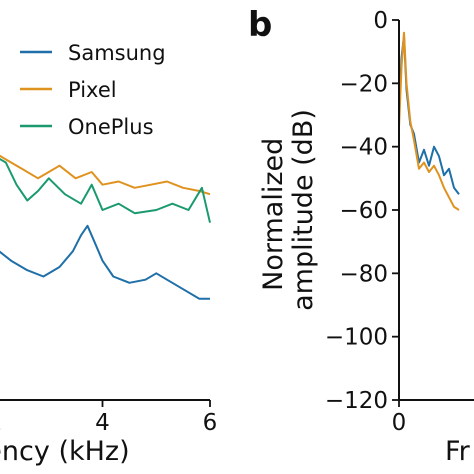  Describe the element at coordinates (380, 21) in the screenshot. I see `panel-b-y-tick-label-0: 0` at that location.